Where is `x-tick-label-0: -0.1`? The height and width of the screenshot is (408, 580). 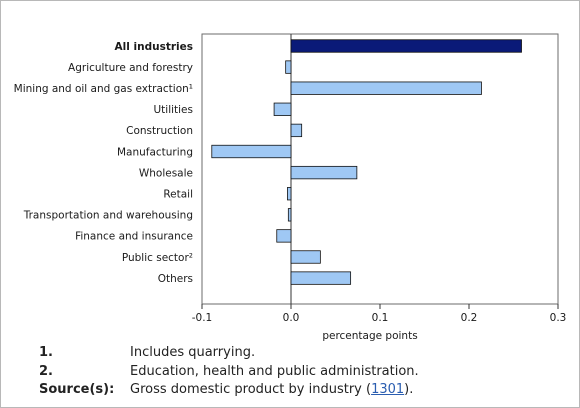 x-tick-label-0: -0.1 is located at coordinates (202, 318).